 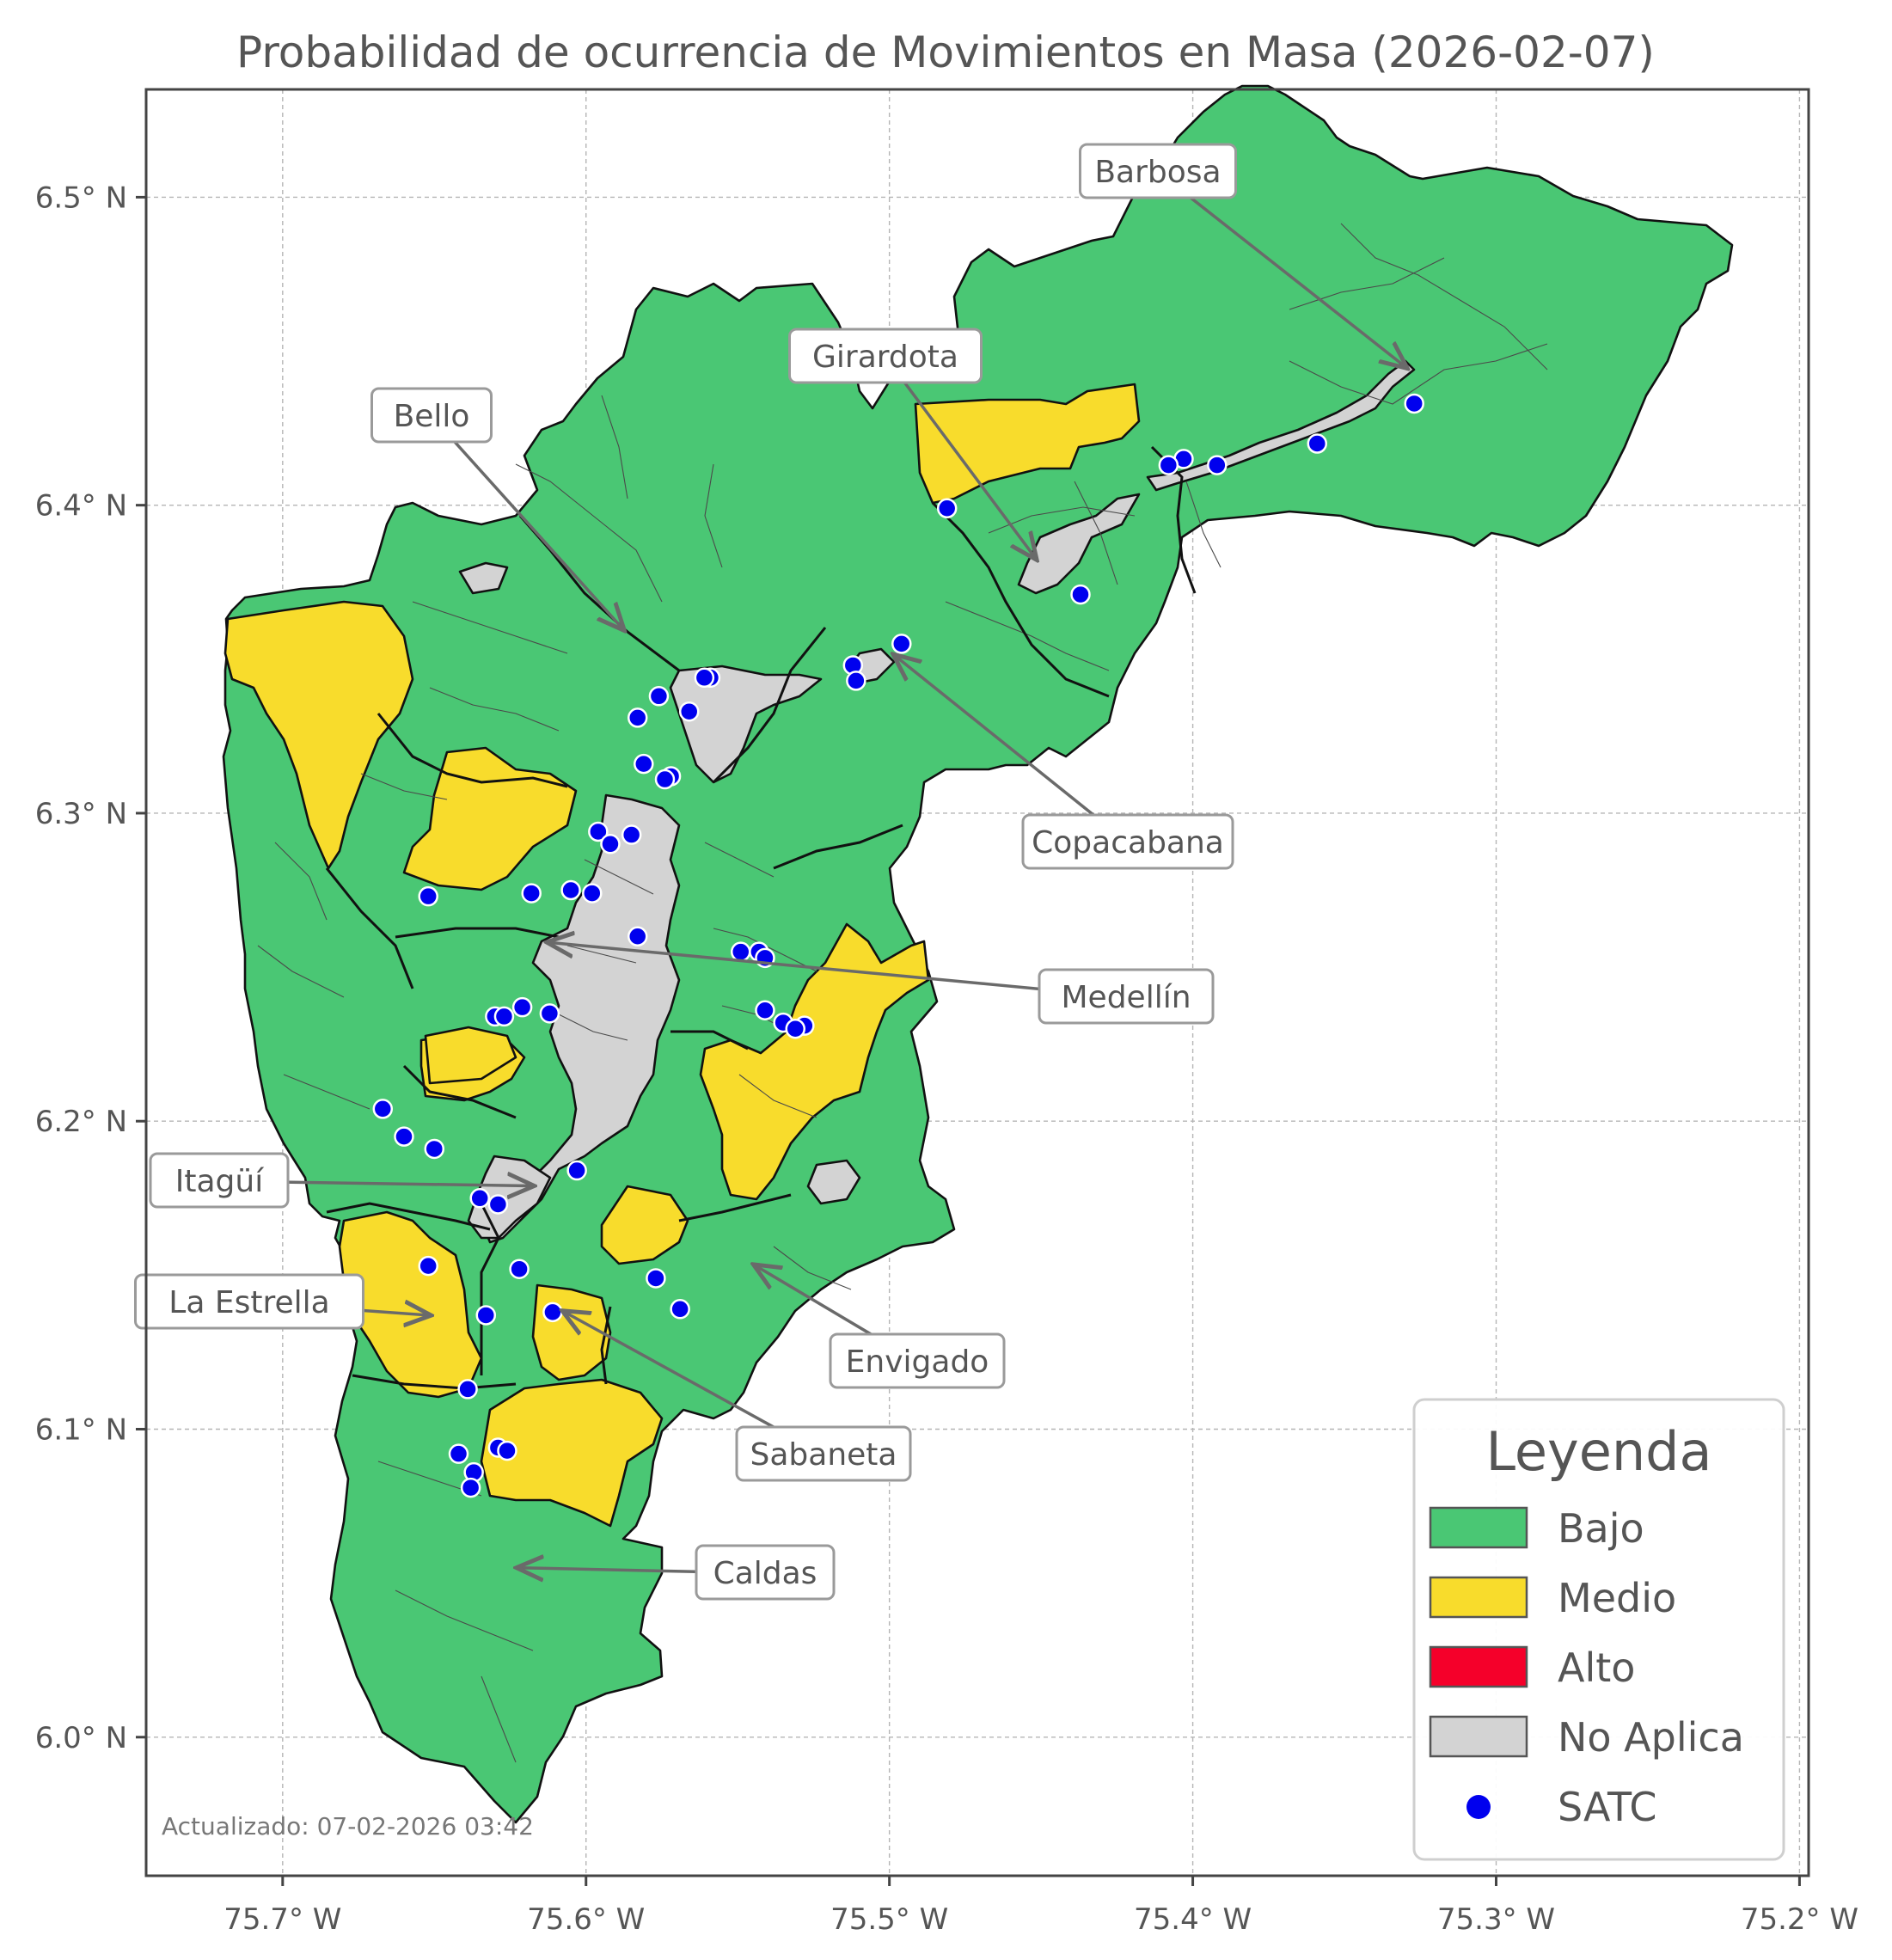 I want to click on legend-swatch-alto, so click(x=1478, y=1666).